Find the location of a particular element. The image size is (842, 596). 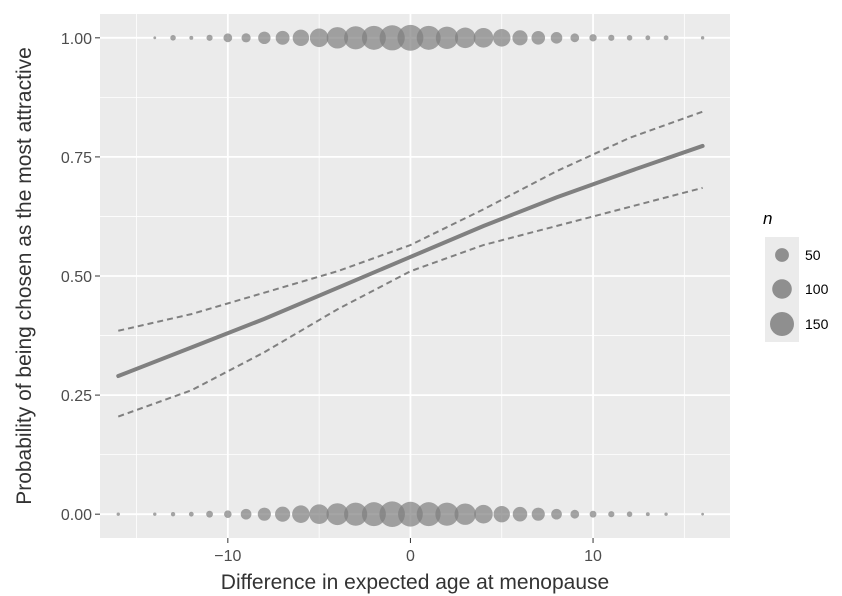

x-tick-label: 10 is located at coordinates (593, 556).